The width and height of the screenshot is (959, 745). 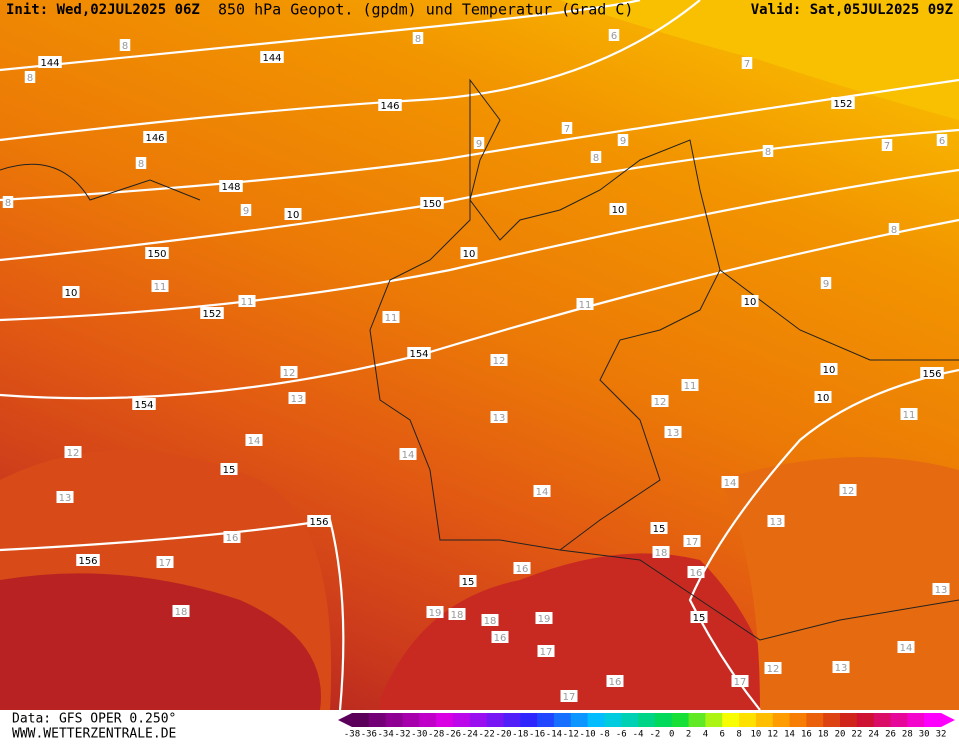 What do you see at coordinates (654, 735) in the screenshot?
I see `colorbar-label: -2` at bounding box center [654, 735].